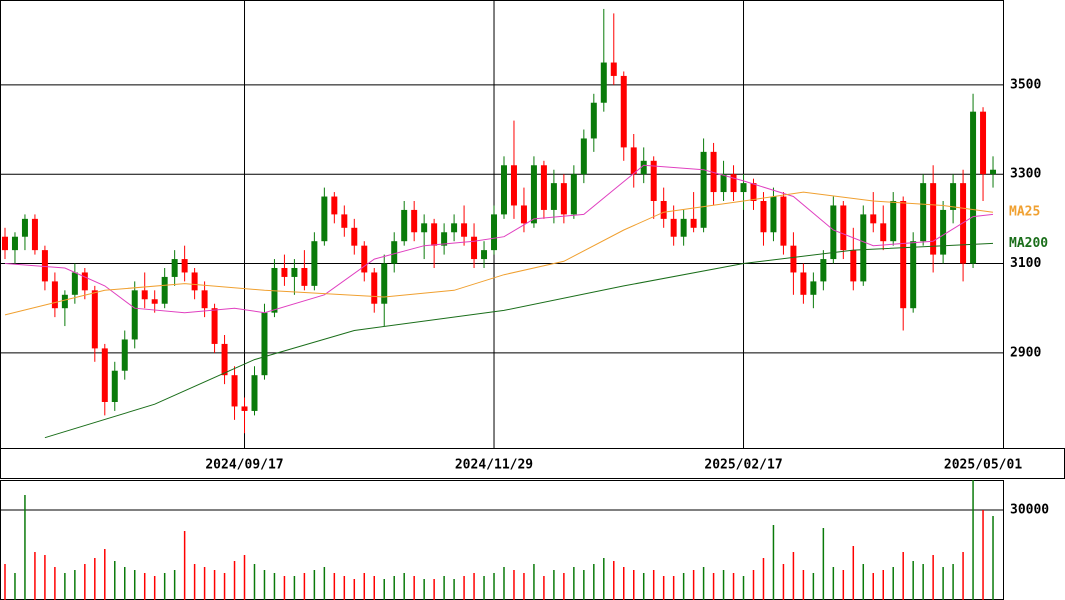 The image size is (1065, 600). I want to click on x-tick-label: 2025/05/01, so click(983, 465).